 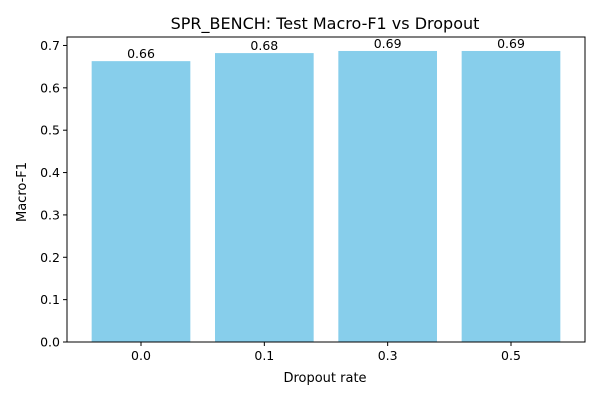 What do you see at coordinates (141, 355) in the screenshot?
I see `x-tick-label: 0.0` at bounding box center [141, 355].